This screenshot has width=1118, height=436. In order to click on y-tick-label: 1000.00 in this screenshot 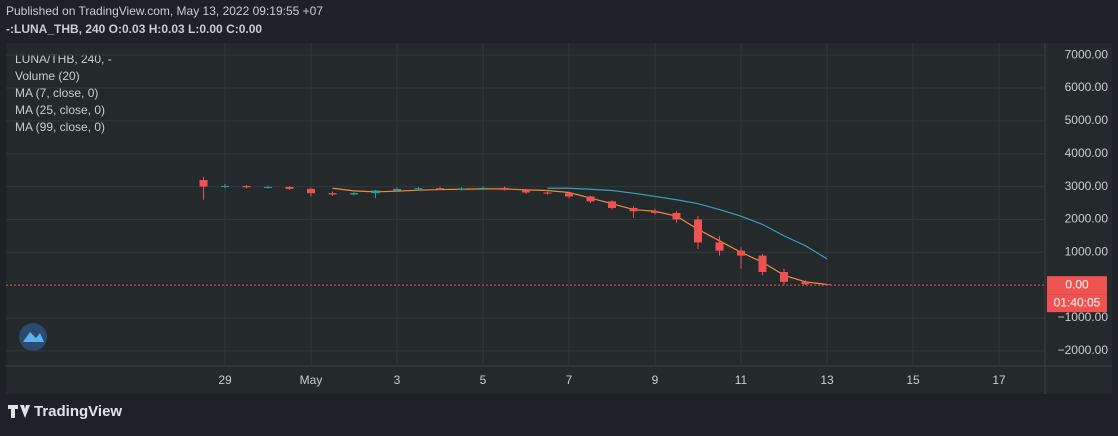, I will do `click(1087, 251)`.